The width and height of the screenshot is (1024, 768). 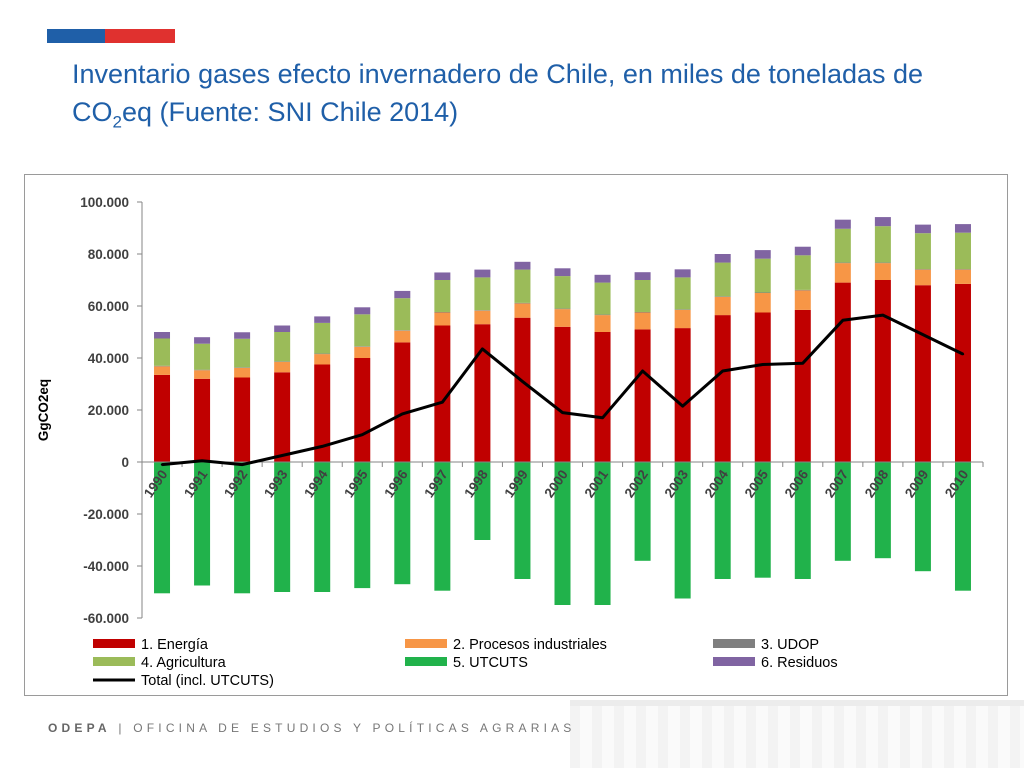 What do you see at coordinates (762, 520) in the screenshot?
I see `bar-utcuts-2005` at bounding box center [762, 520].